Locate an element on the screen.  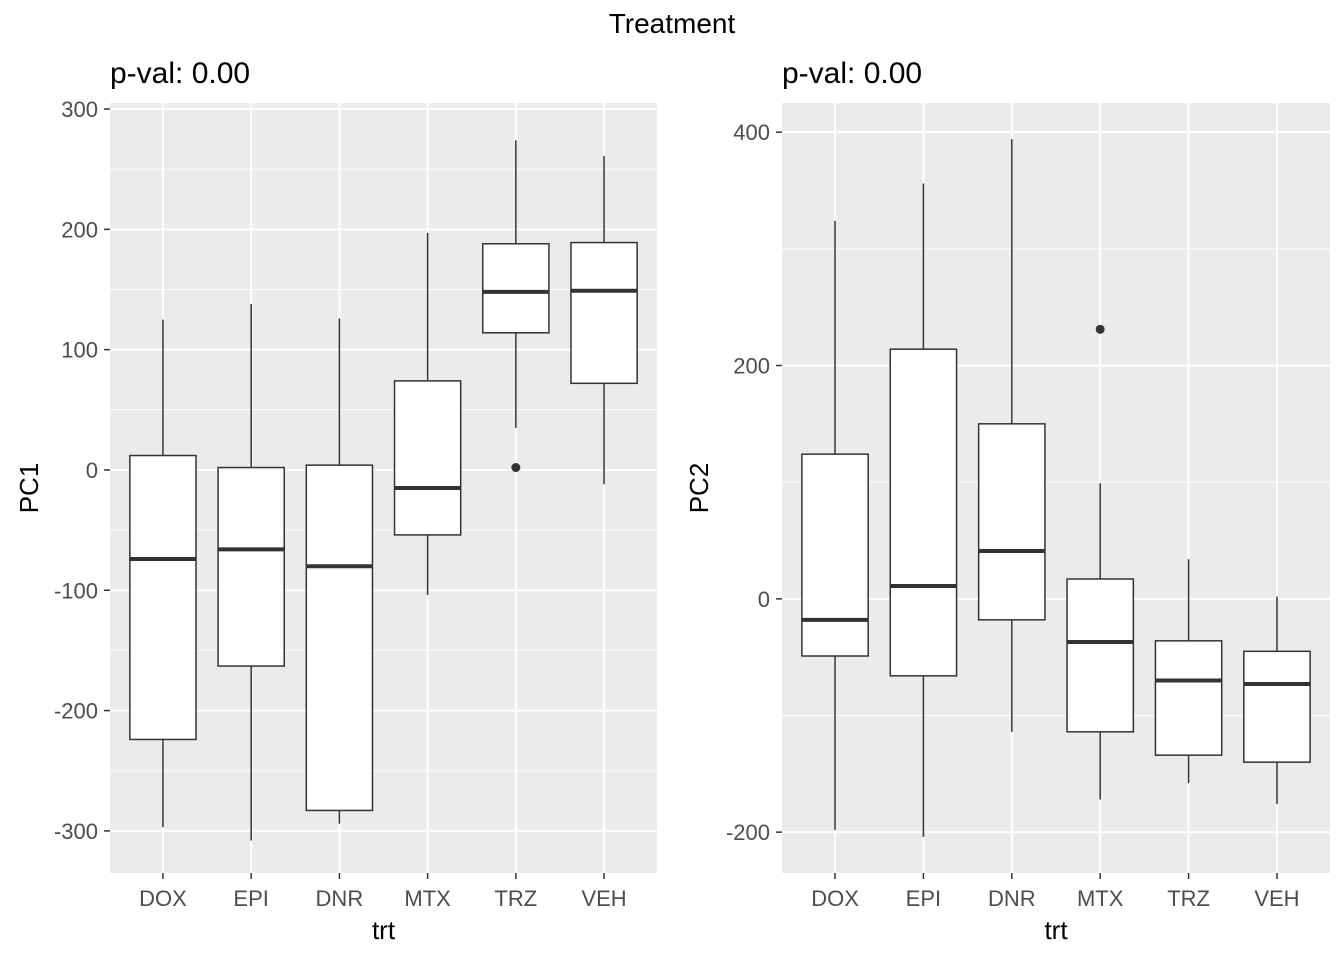
pc1-x-tick-label: DOX is located at coordinates (163, 898).